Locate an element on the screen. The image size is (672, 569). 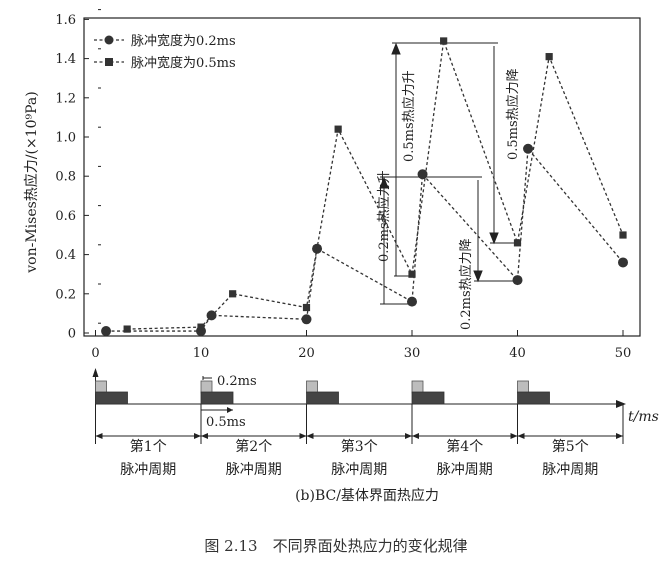
y-tick-label: 1.2 is located at coordinates (65, 98).